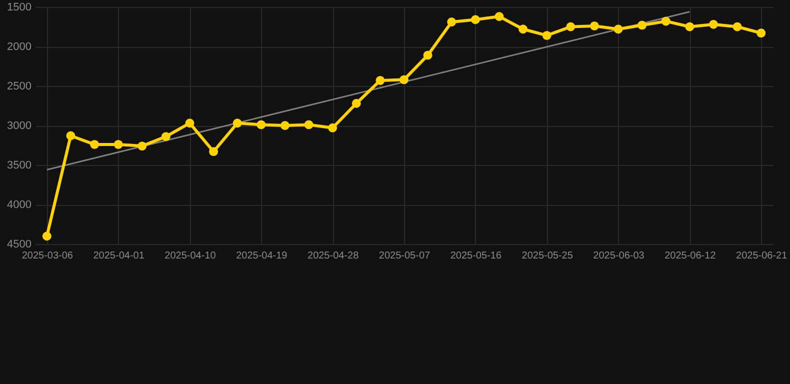 This screenshot has height=384, width=790. Describe the element at coordinates (476, 256) in the screenshot. I see `x-tick-label: 2025-05-16` at that location.